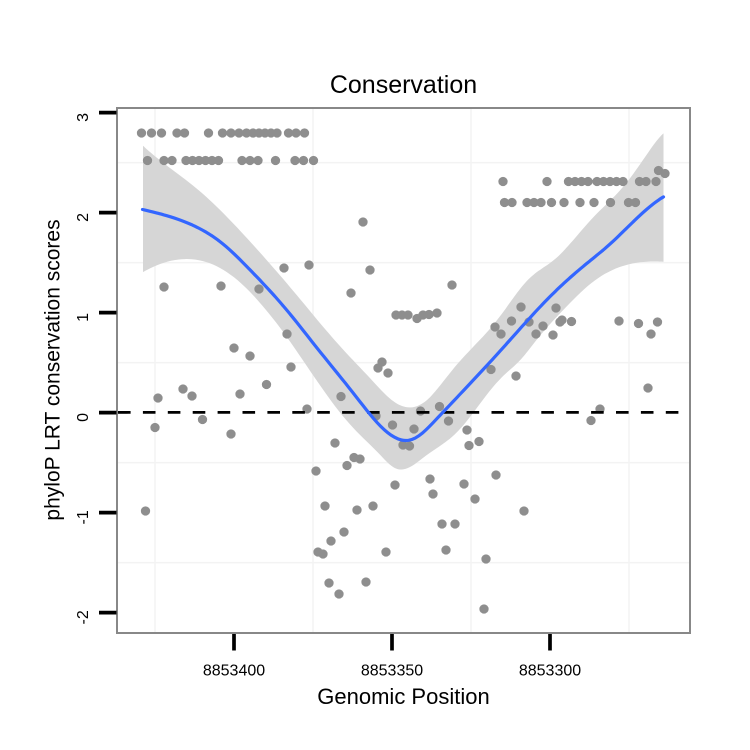 Image resolution: width=750 pixels, height=750 pixels. What do you see at coordinates (550, 671) in the screenshot?
I see `svg-text: 8853300` at bounding box center [550, 671].